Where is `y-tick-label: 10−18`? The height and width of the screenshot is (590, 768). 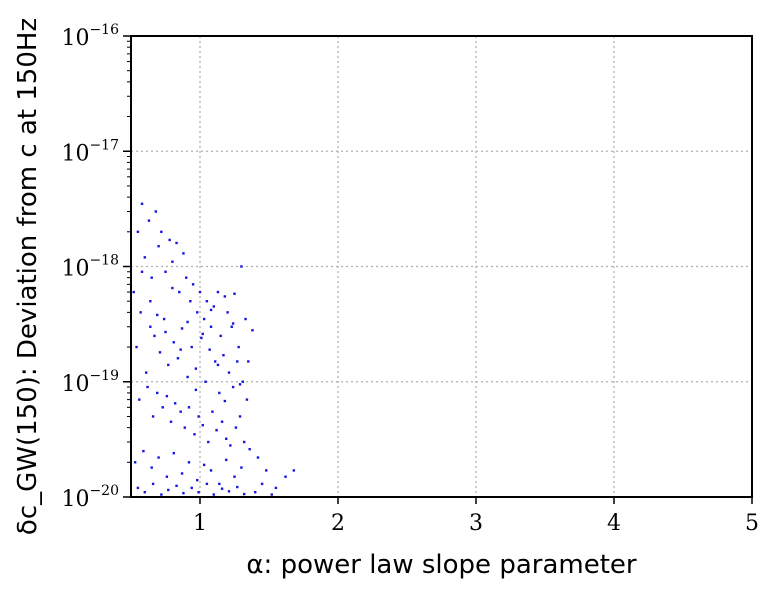 y-tick-label: 10−18 is located at coordinates (90, 267).